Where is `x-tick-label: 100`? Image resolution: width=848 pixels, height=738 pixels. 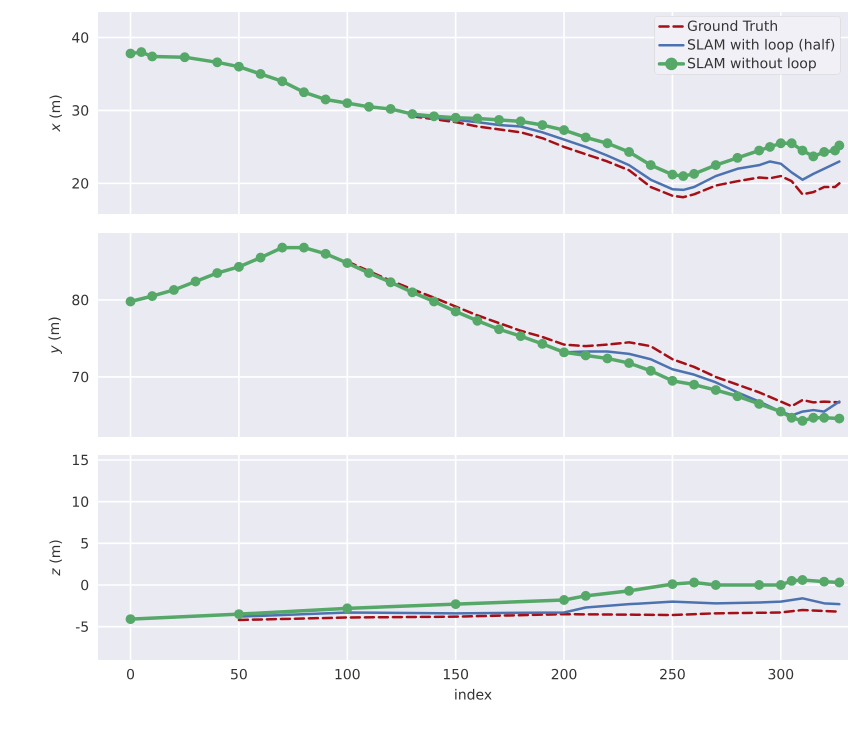 x-tick-label: 100 is located at coordinates (348, 674).